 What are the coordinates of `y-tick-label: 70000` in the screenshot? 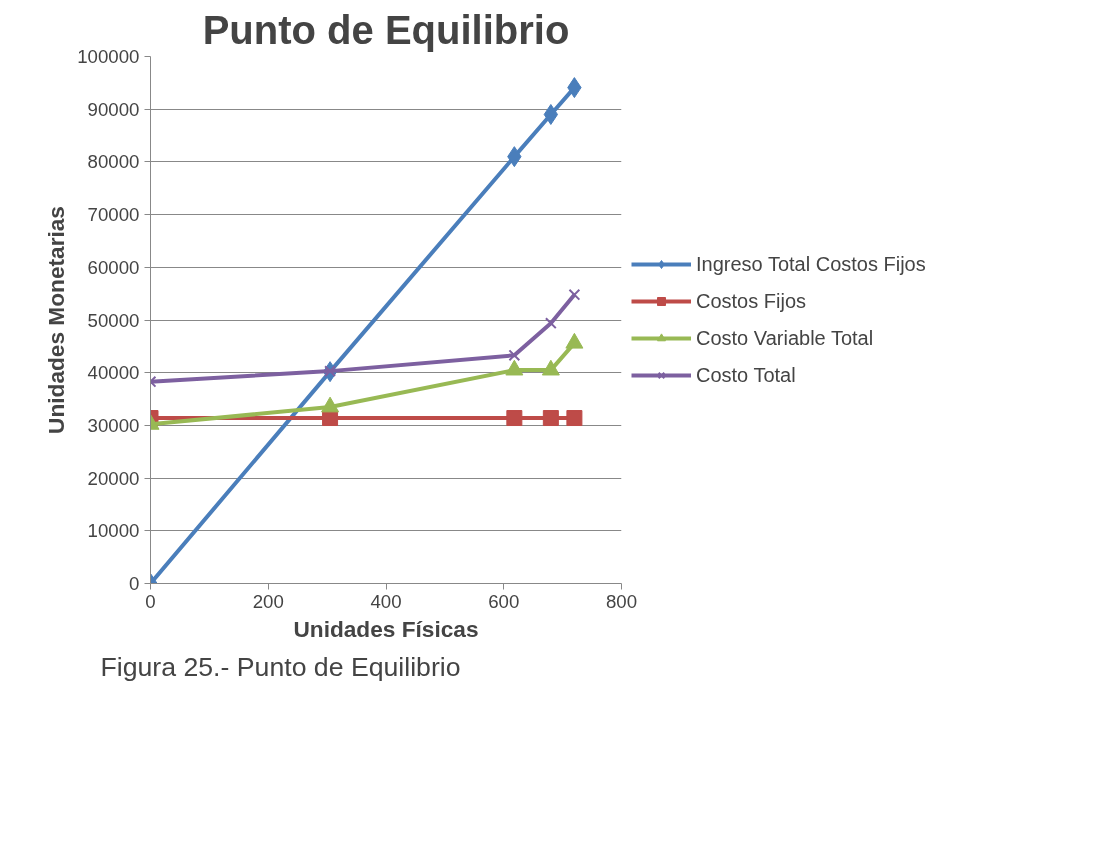 It's located at (113, 215).